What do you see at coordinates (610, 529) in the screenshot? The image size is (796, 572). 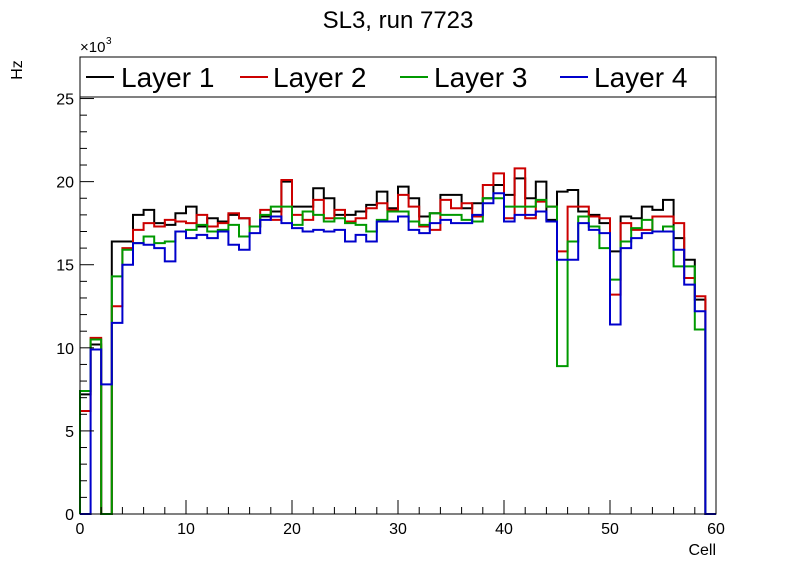 I see `x-tick-label: 50` at bounding box center [610, 529].